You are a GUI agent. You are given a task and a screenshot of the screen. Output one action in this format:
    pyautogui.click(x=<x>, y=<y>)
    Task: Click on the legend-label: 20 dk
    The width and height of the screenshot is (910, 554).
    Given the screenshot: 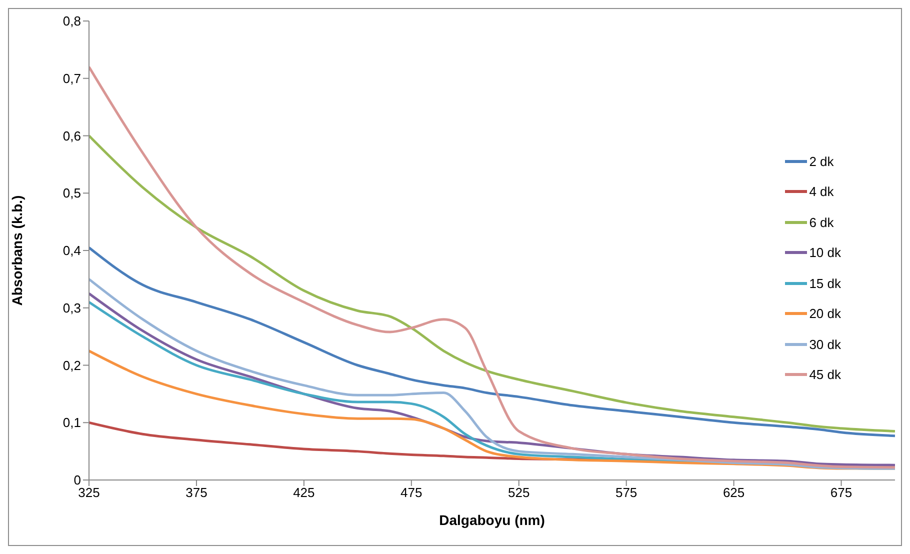 What is the action you would take?
    pyautogui.click(x=825, y=314)
    